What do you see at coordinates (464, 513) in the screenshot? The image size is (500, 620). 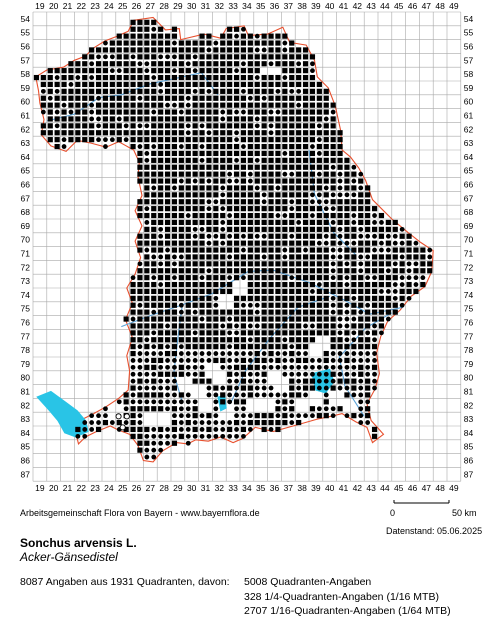 I see `scale-fifty-label: 50 km` at bounding box center [464, 513].